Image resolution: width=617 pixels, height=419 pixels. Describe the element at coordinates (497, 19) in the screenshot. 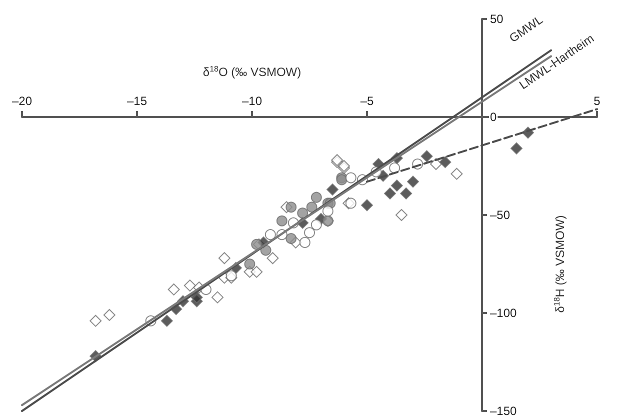

I see `y-tick-label: 50` at that location.